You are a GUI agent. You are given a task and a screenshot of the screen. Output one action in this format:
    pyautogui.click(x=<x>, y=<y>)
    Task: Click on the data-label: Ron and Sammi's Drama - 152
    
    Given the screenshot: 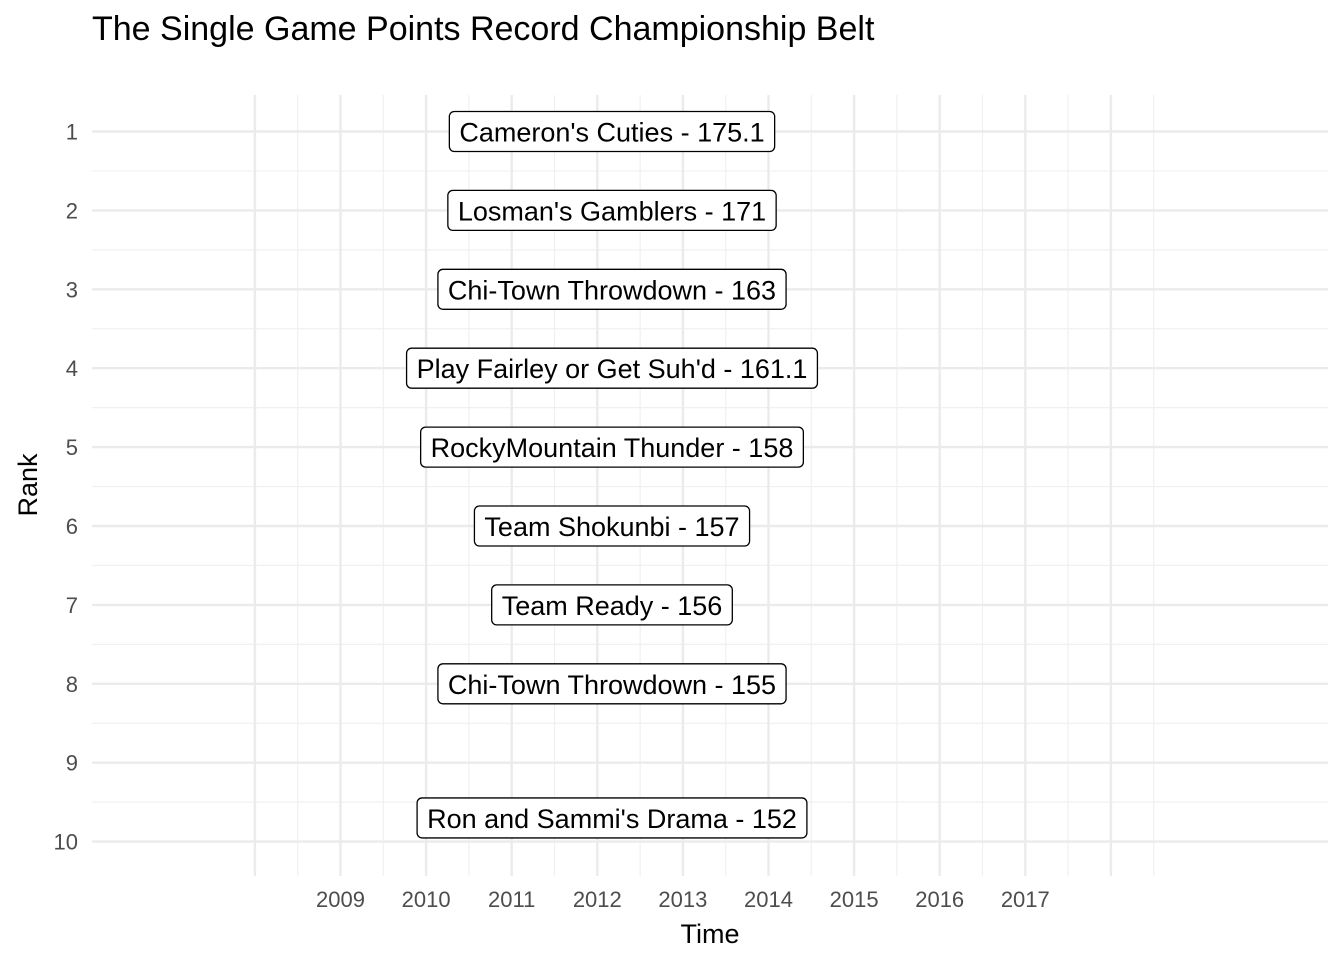 What is the action you would take?
    pyautogui.click(x=612, y=818)
    